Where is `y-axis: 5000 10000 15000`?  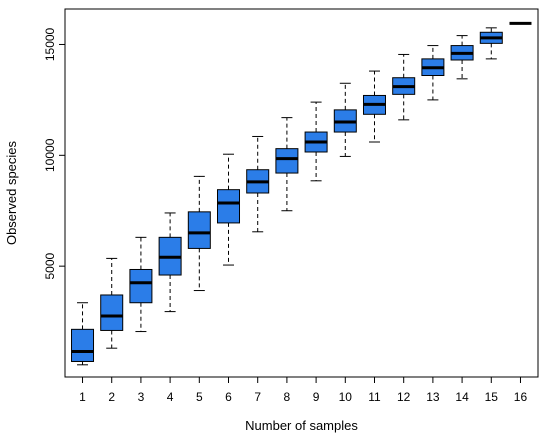
y-axis: 5000 10000 15000 is located at coordinates (54, 153).